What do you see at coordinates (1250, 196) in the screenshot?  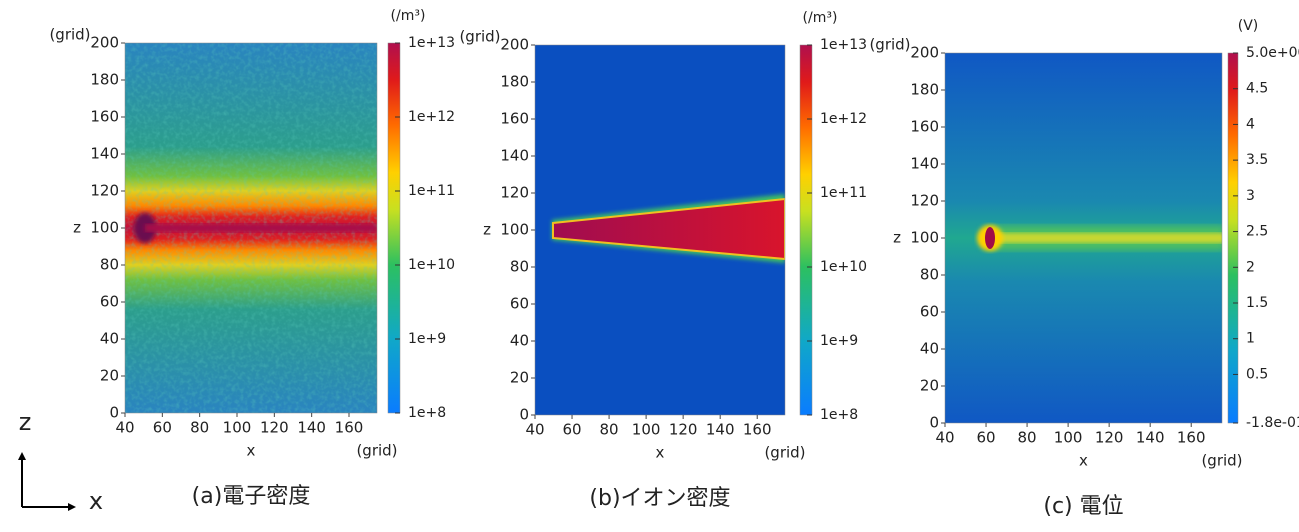 I see `colorbar-tick-label: 3` at bounding box center [1250, 196].